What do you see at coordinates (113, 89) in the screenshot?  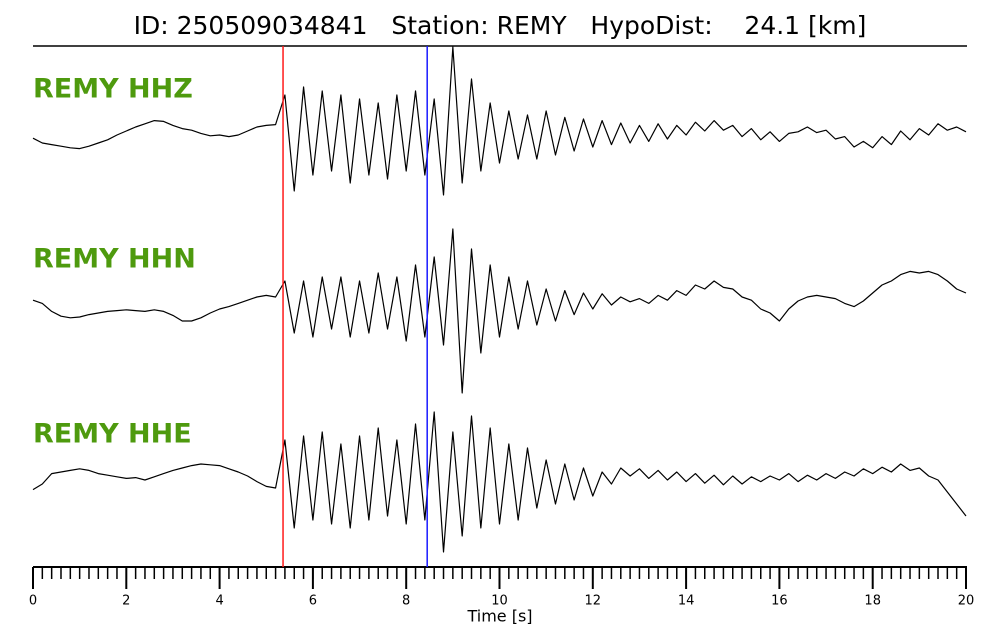 I see `trace-label: REMY HHZ` at bounding box center [113, 89].